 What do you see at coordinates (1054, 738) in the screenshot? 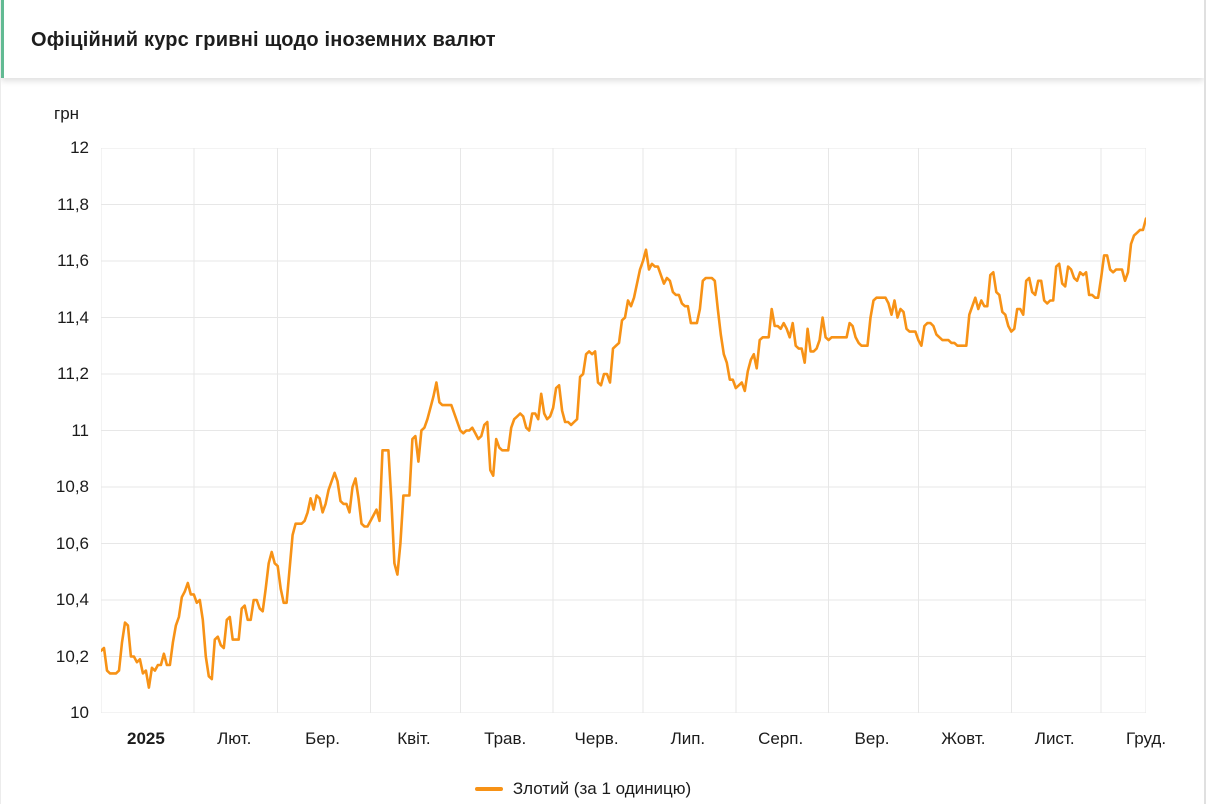
I see `x-month-label: Лист.` at bounding box center [1054, 738].